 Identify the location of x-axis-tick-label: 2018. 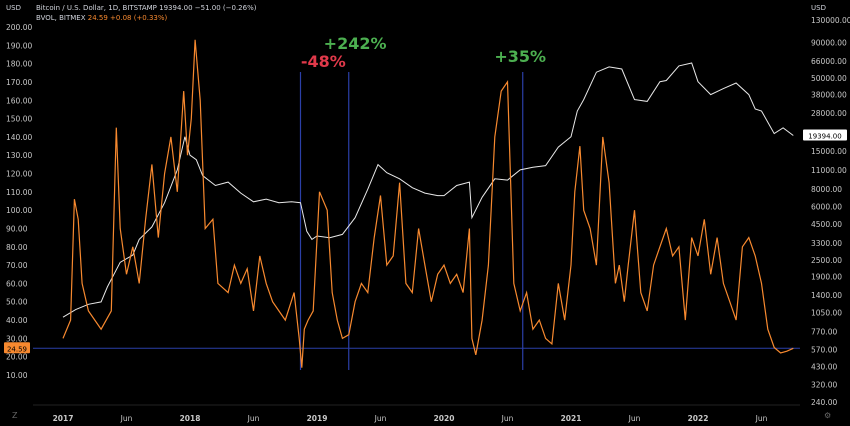
(190, 418).